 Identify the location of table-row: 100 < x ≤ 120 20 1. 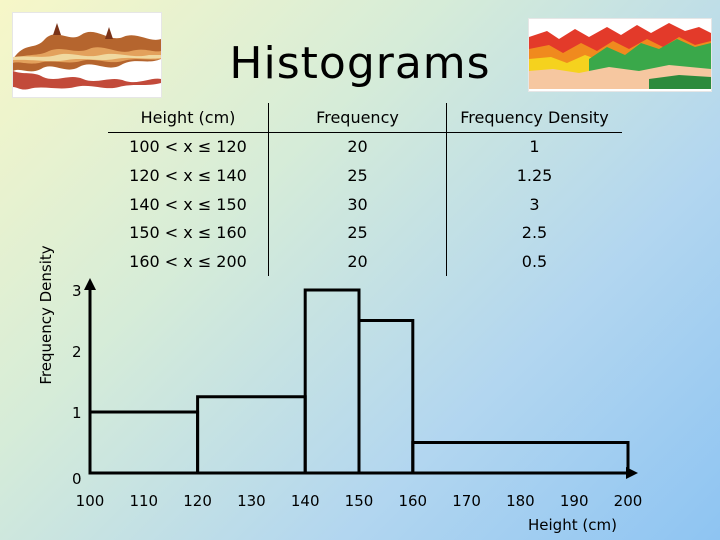
(365, 147).